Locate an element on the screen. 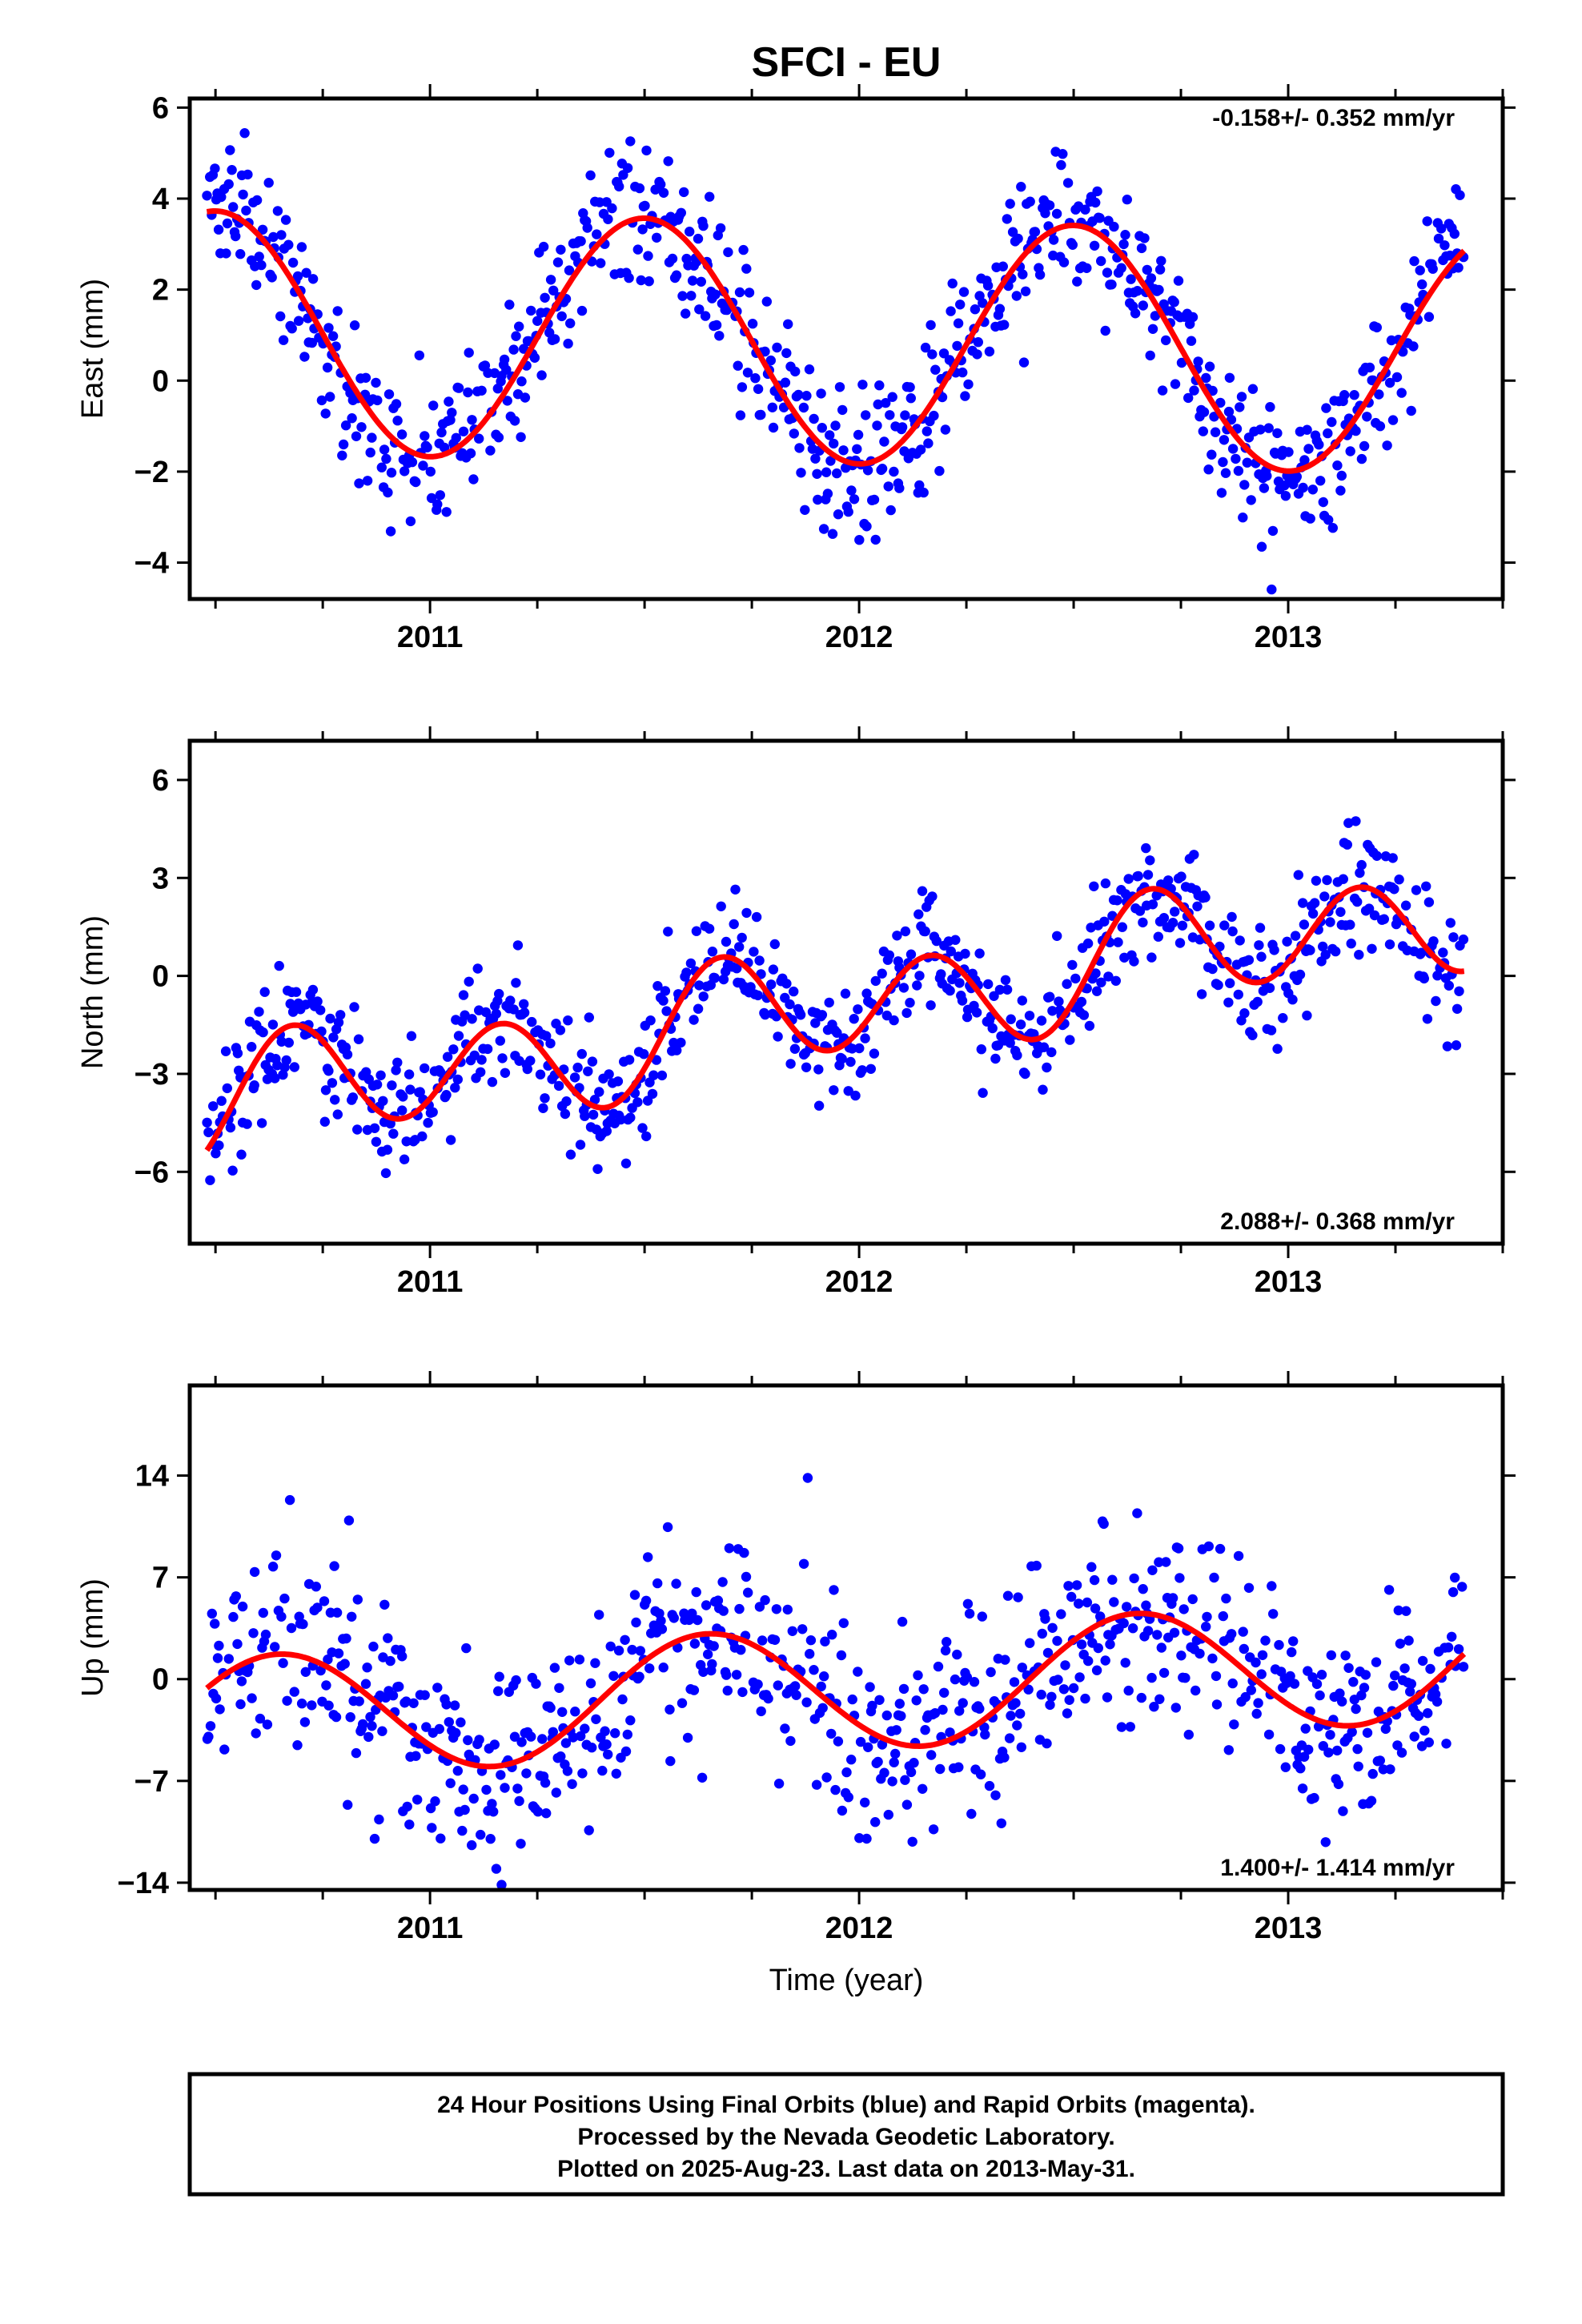 The height and width of the screenshot is (2324, 1582). north-rate-label: 2.088+/- 0.368 mm/yr is located at coordinates (1337, 1221).